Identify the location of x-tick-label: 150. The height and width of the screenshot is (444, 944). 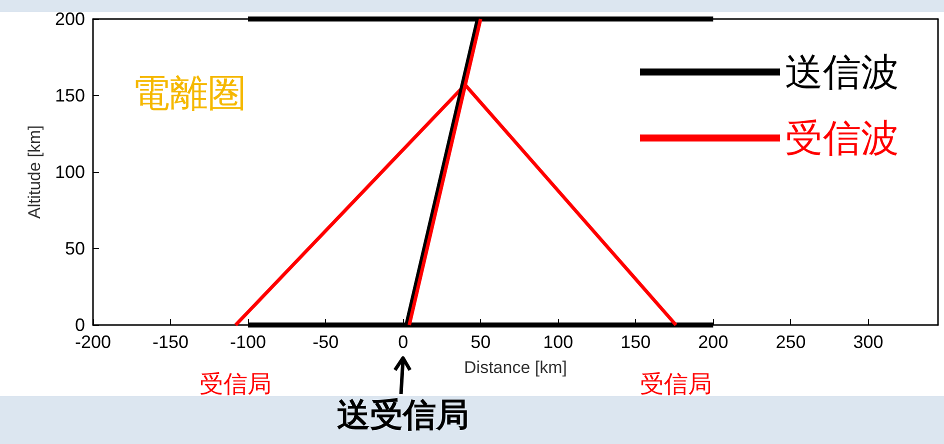
(635, 342).